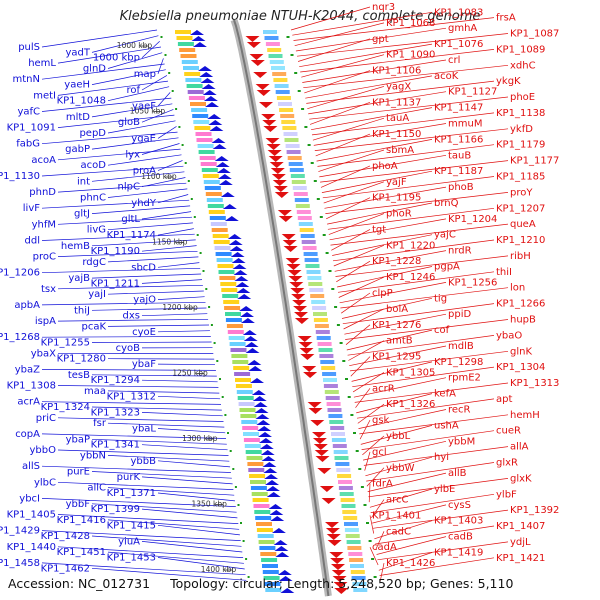 The image size is (600, 600). I want to click on gene-label: KP1_1089, so click(520, 49).